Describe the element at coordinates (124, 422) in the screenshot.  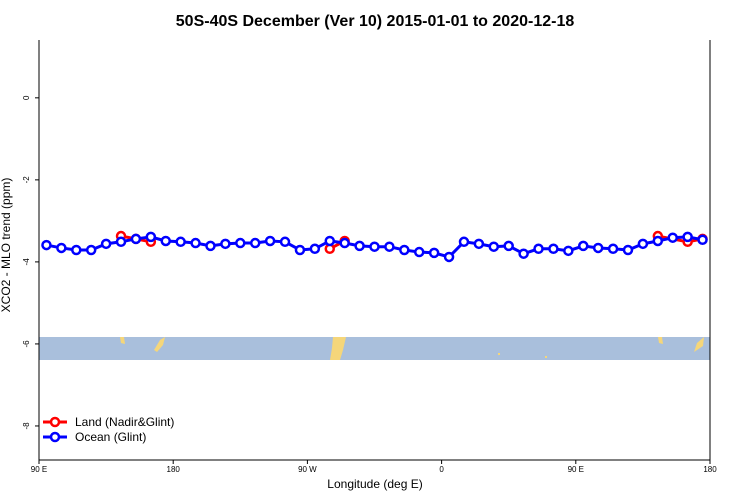
I see `legend-label: Land (Nadir&Glint)` at that location.